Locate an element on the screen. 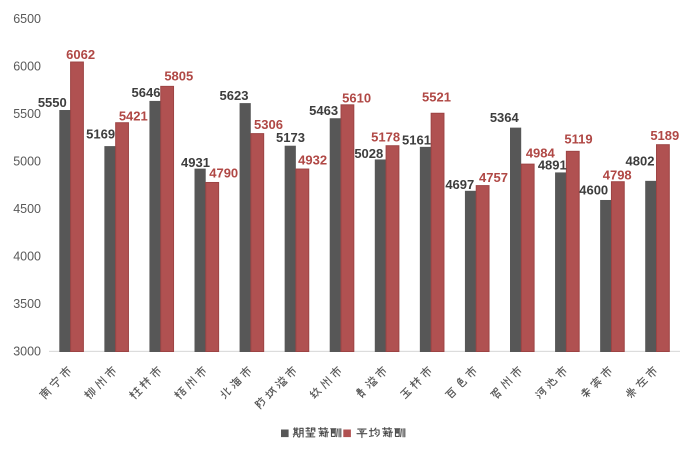 Image resolution: width=690 pixels, height=451 pixels. svg-text: 4798 is located at coordinates (617, 175).